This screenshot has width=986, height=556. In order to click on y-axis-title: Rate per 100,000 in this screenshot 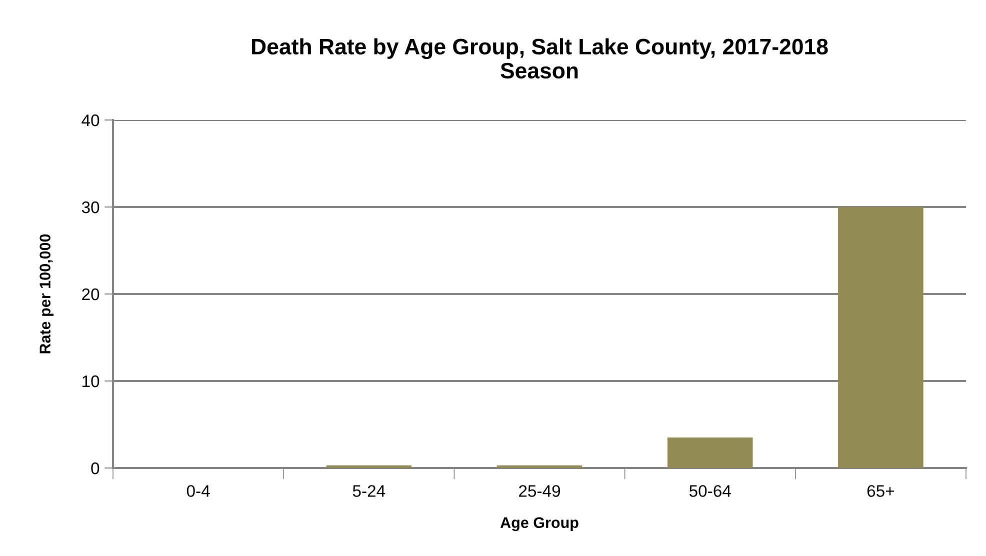, I will do `click(47, 294)`.